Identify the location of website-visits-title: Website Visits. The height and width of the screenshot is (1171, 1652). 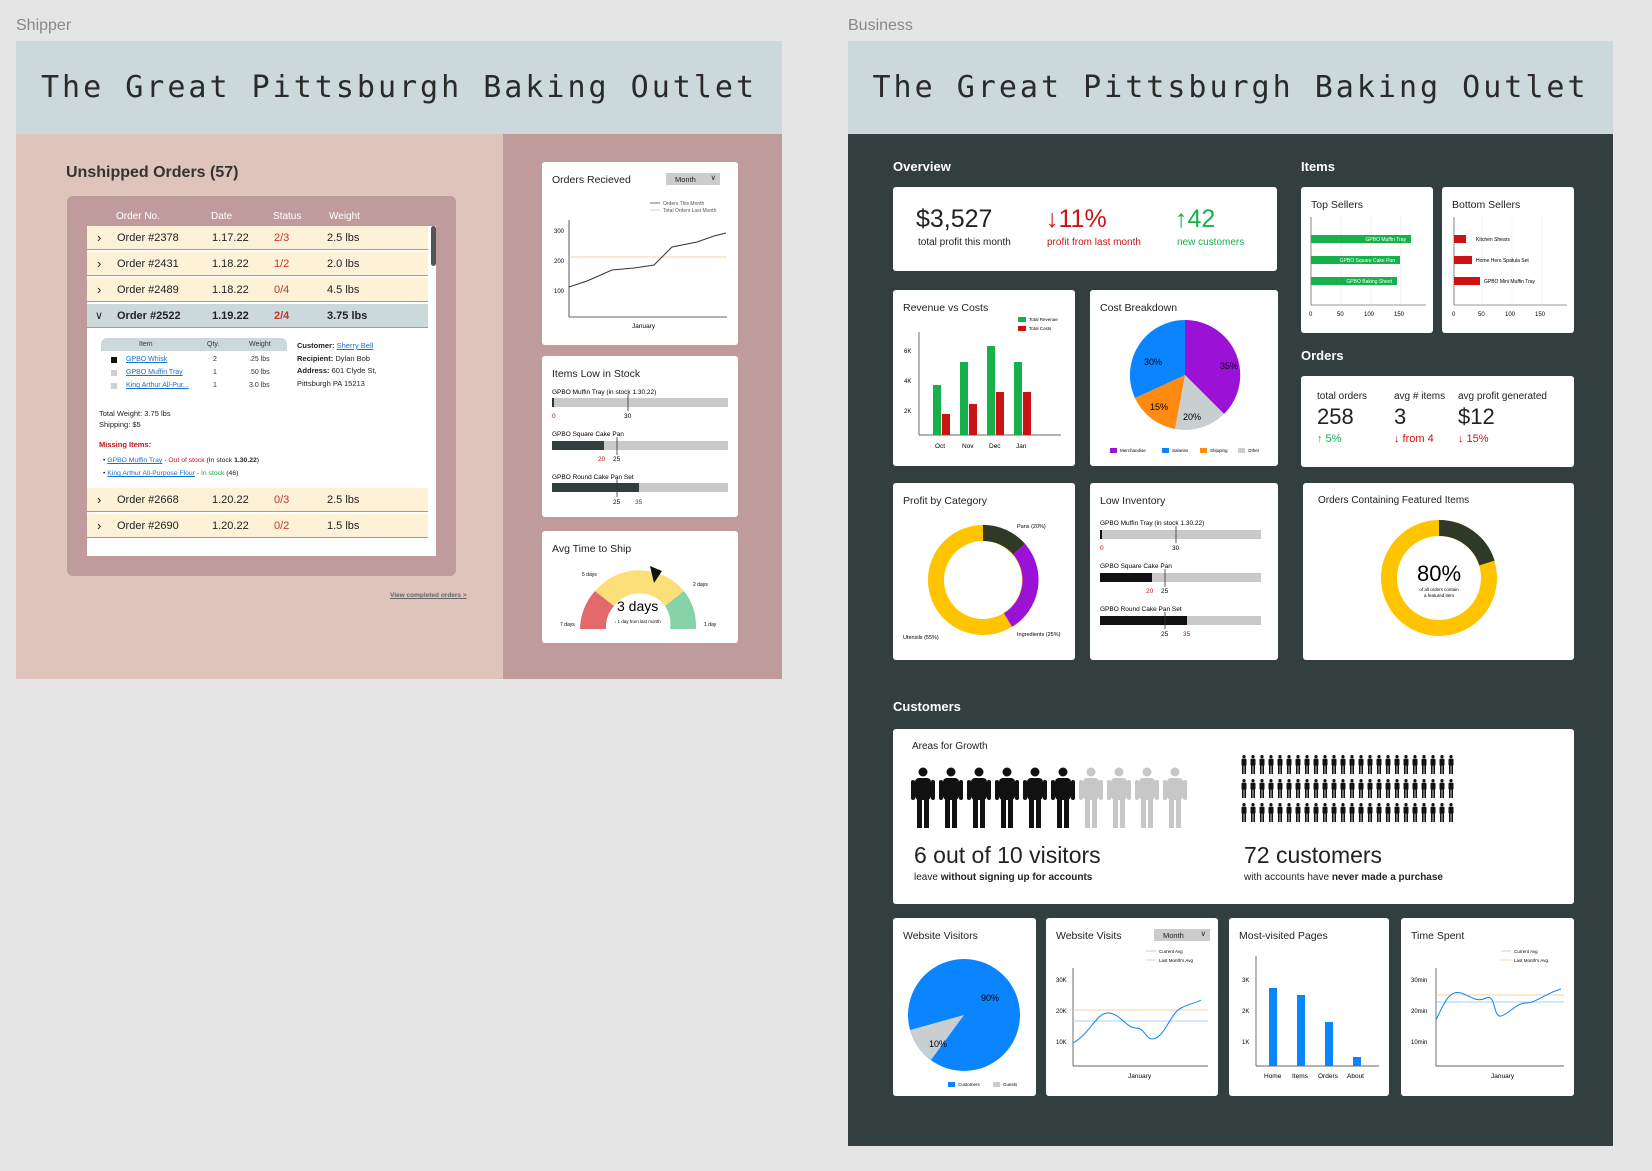
(1089, 936).